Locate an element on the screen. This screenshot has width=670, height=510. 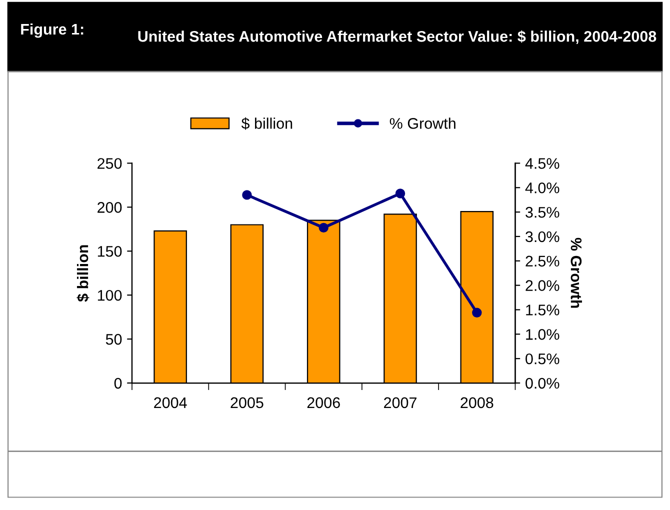
x-tick-label: 2005 is located at coordinates (247, 402).